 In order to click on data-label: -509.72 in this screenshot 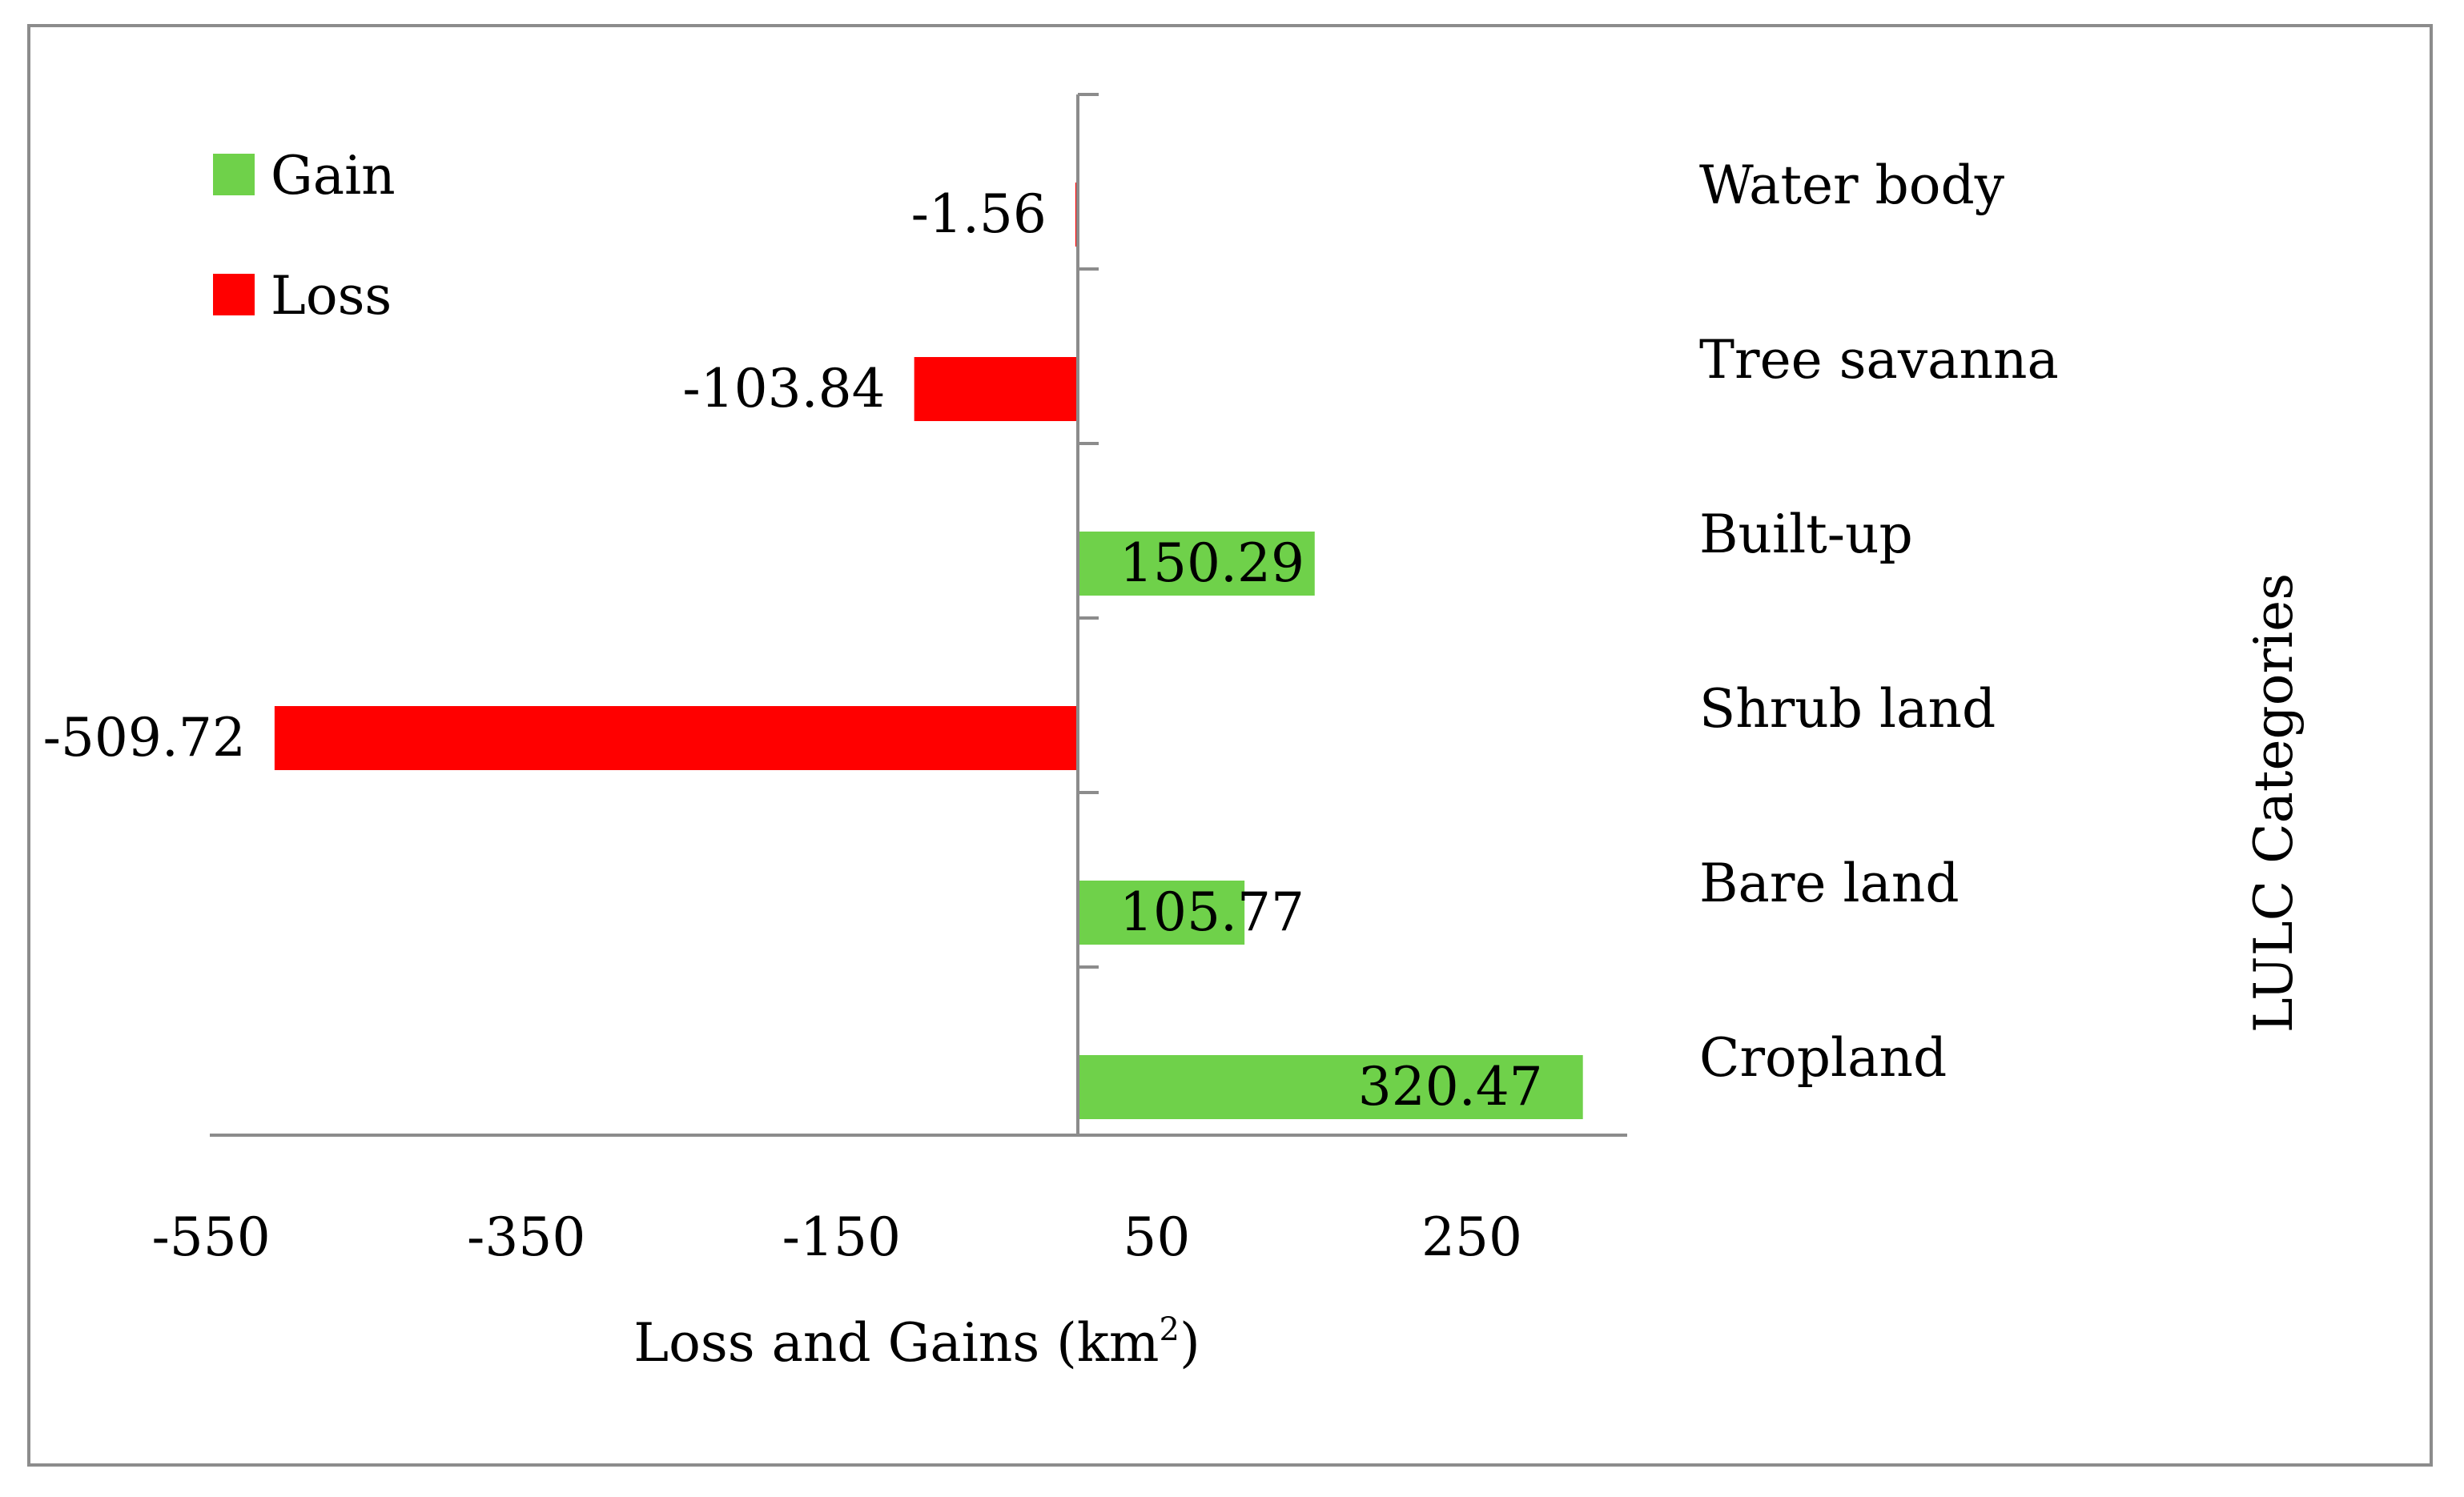, I will do `click(144, 738)`.